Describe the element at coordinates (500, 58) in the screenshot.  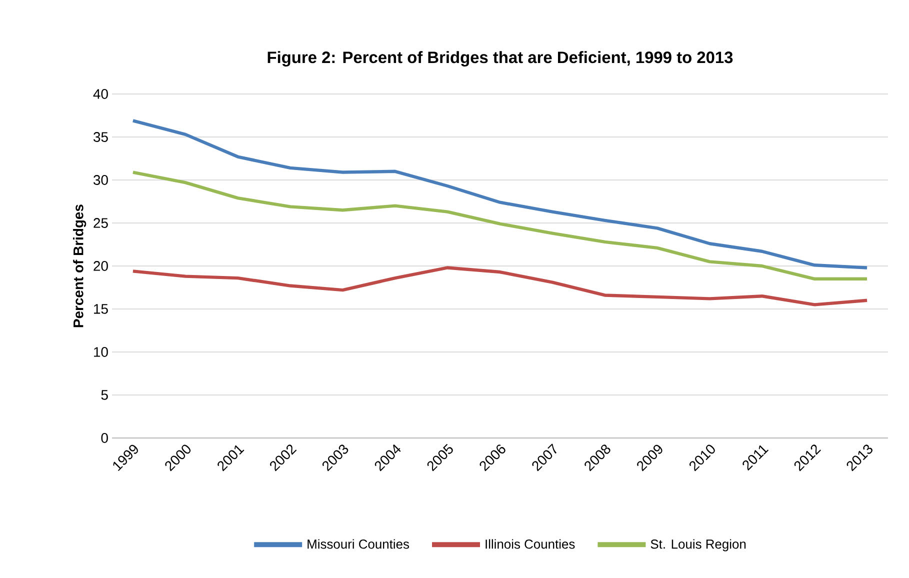
I see `chart-title: Figure 2: Percent of Bridges that are Deficient, 1999 to 2013` at that location.